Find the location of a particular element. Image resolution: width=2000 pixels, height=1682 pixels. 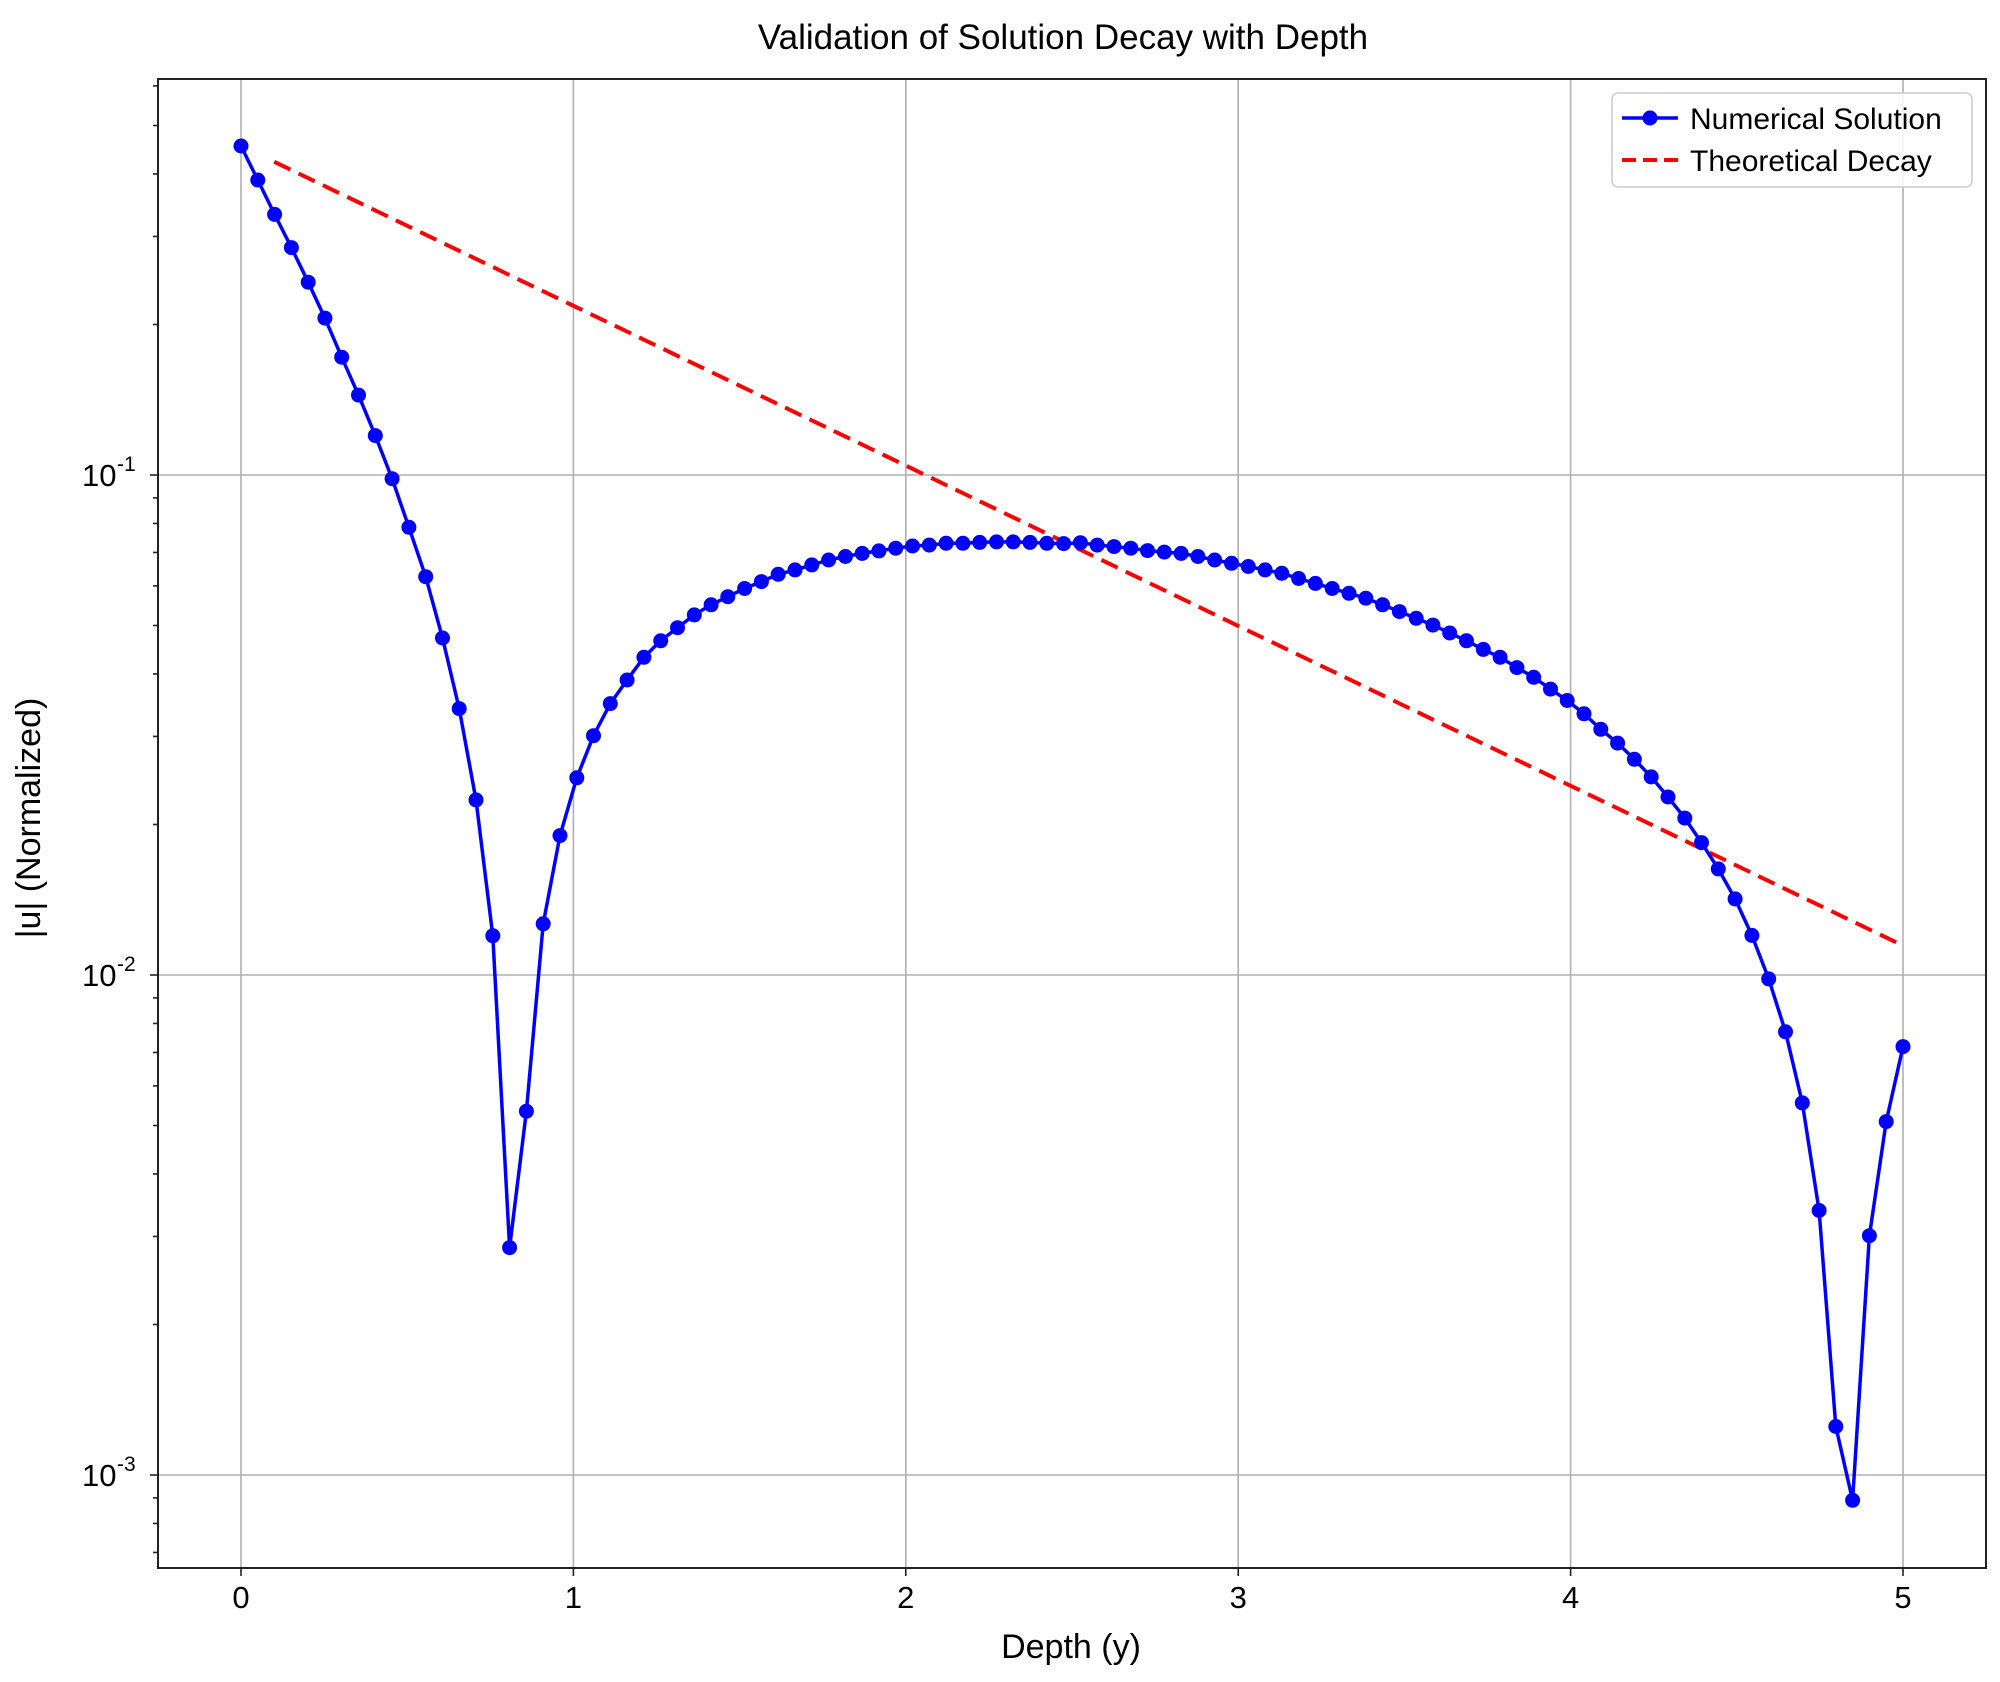

legend-label-theoretical: Theoretical Decay is located at coordinates (1811, 161).